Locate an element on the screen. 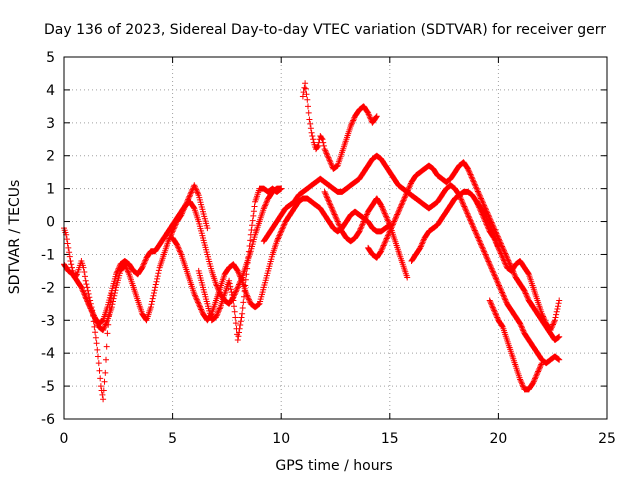 Image resolution: width=640 pixels, height=480 pixels. series-prn-e is located at coordinates (240, 264).